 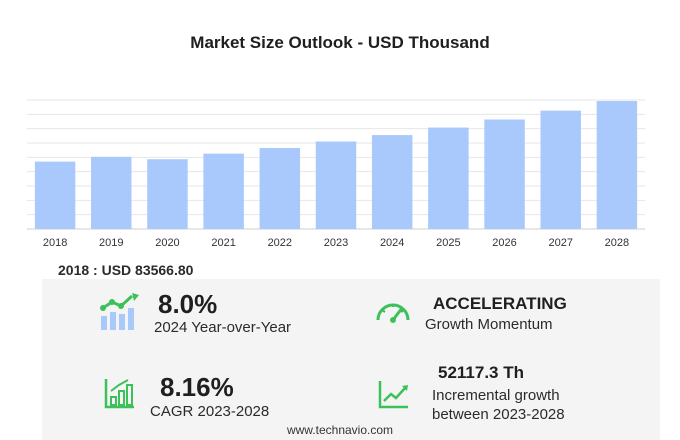 What do you see at coordinates (280, 188) in the screenshot?
I see `bar-2022` at bounding box center [280, 188].